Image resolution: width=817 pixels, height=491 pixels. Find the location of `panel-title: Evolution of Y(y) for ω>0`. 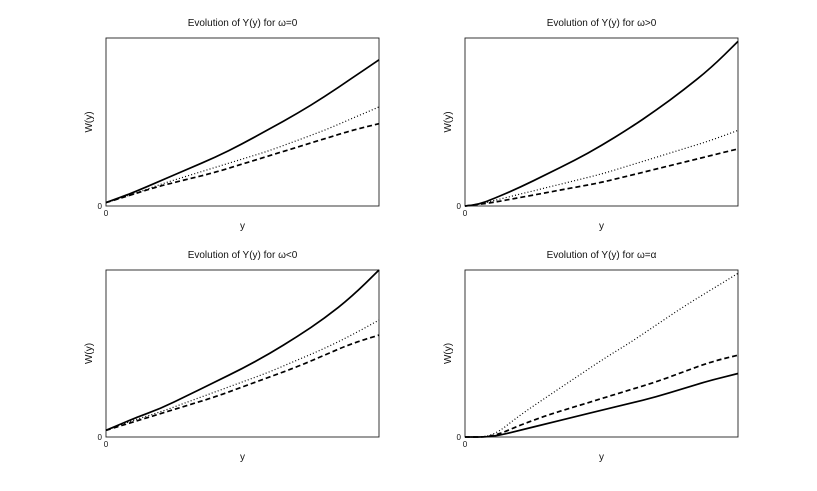

panel-title: Evolution of Y(y) for ω>0 is located at coordinates (602, 23).